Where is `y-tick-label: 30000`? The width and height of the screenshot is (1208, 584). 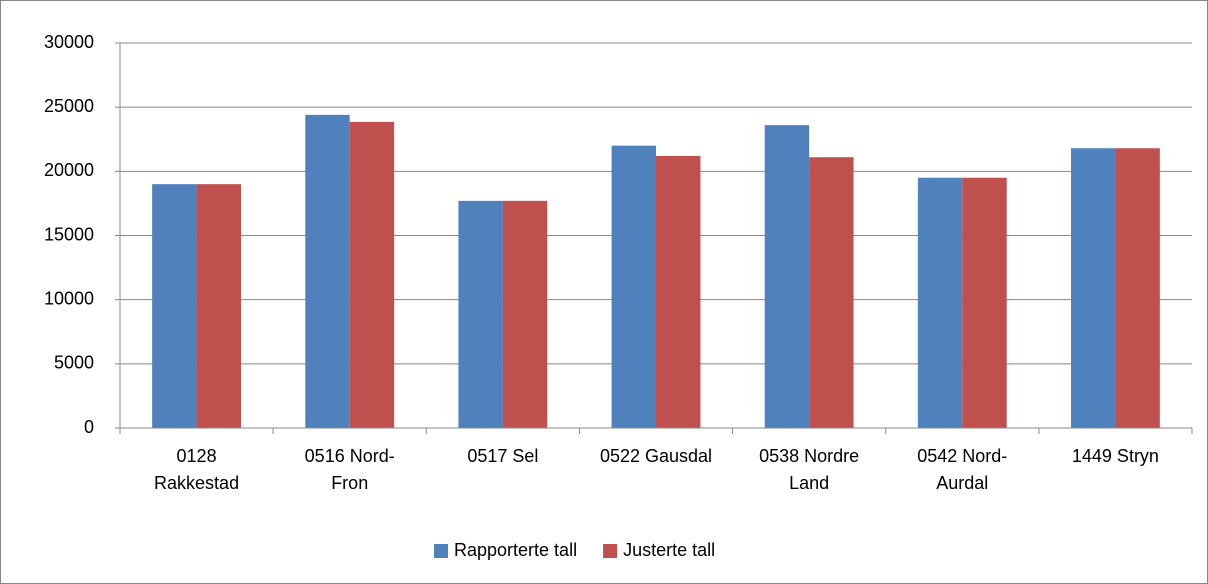 y-tick-label: 30000 is located at coordinates (69, 42).